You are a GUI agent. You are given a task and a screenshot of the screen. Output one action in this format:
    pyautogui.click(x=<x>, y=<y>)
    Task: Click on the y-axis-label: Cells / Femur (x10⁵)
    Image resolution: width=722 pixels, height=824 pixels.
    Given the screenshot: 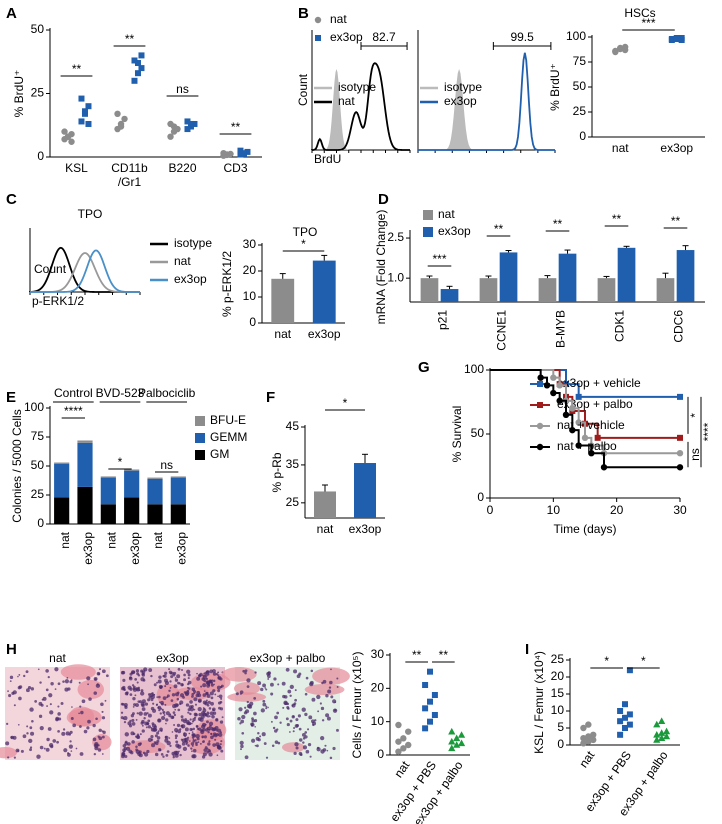 What is the action you would take?
    pyautogui.click(x=357, y=705)
    